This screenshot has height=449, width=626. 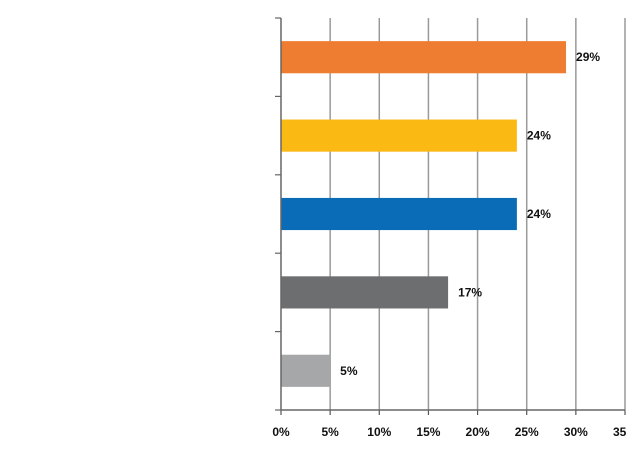 What do you see at coordinates (281, 432) in the screenshot?
I see `x-tick-label: 0%` at bounding box center [281, 432].